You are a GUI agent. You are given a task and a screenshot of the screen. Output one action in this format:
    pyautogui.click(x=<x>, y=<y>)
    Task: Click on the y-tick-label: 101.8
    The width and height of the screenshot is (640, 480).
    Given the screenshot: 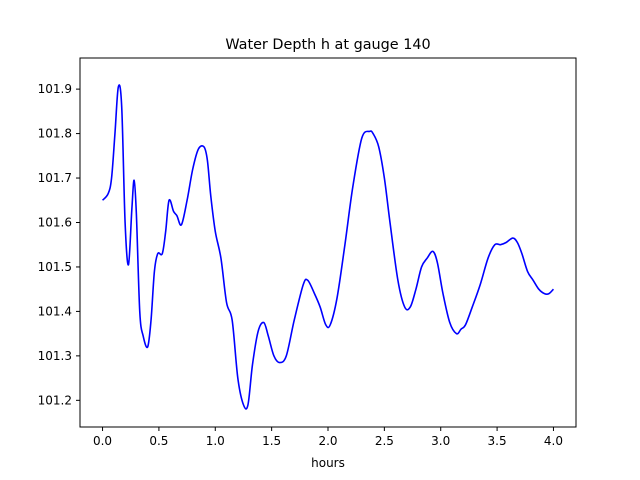 What is the action you would take?
    pyautogui.click(x=55, y=134)
    